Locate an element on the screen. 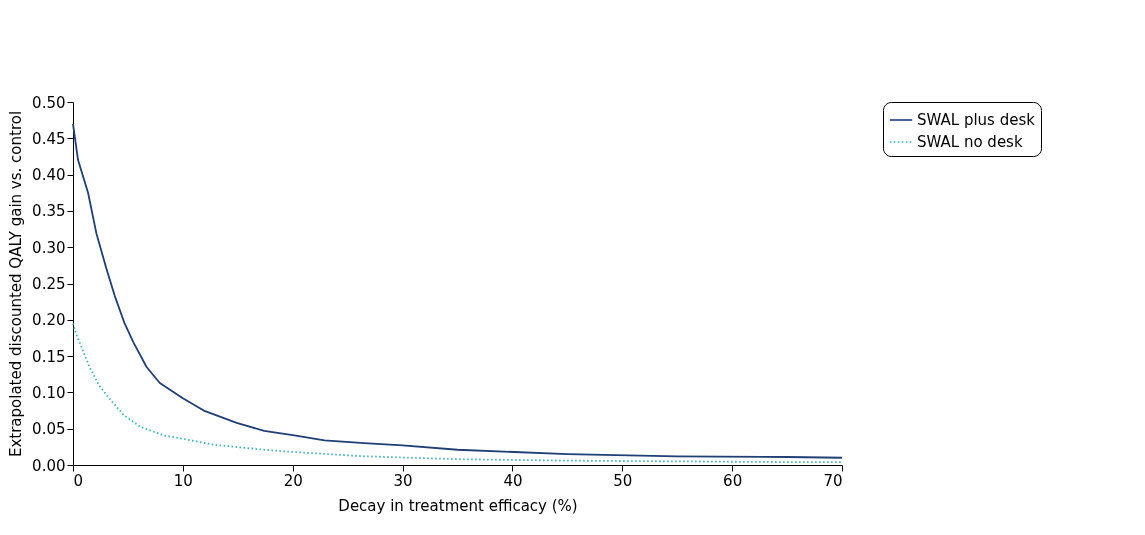 The image size is (1145, 535). y-tick-label: 0.15 is located at coordinates (49, 356).